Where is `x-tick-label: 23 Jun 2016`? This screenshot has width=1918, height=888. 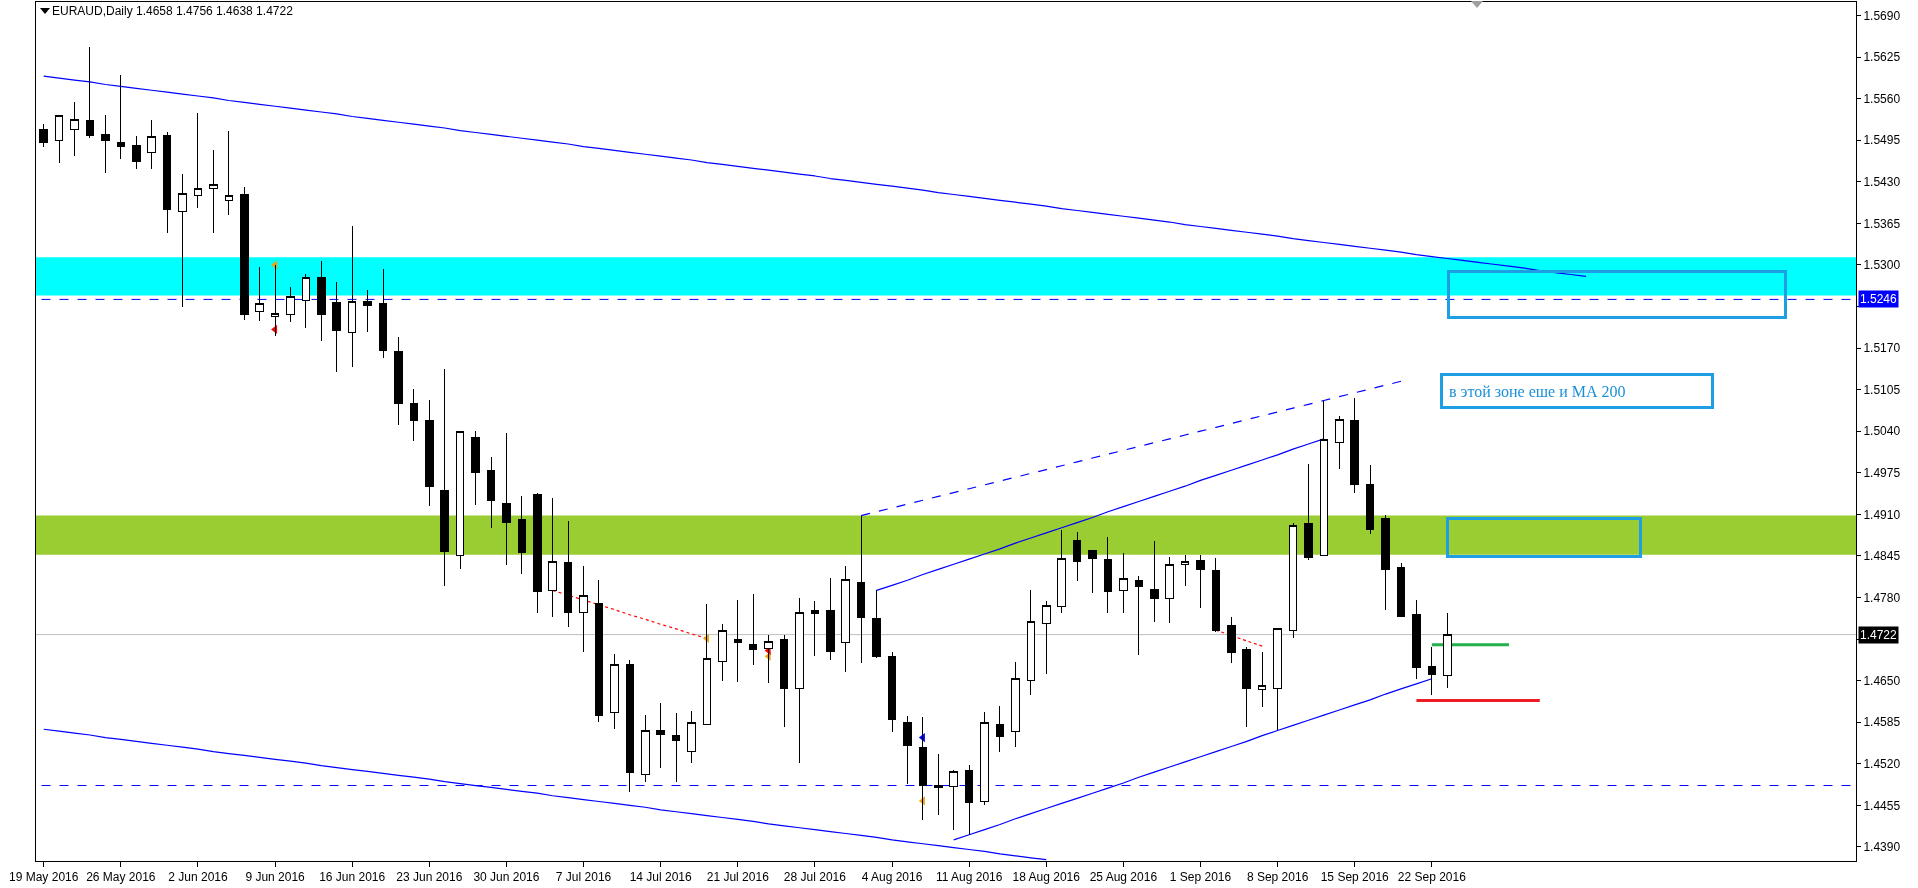
x-tick-label: 23 Jun 2016 is located at coordinates (429, 877).